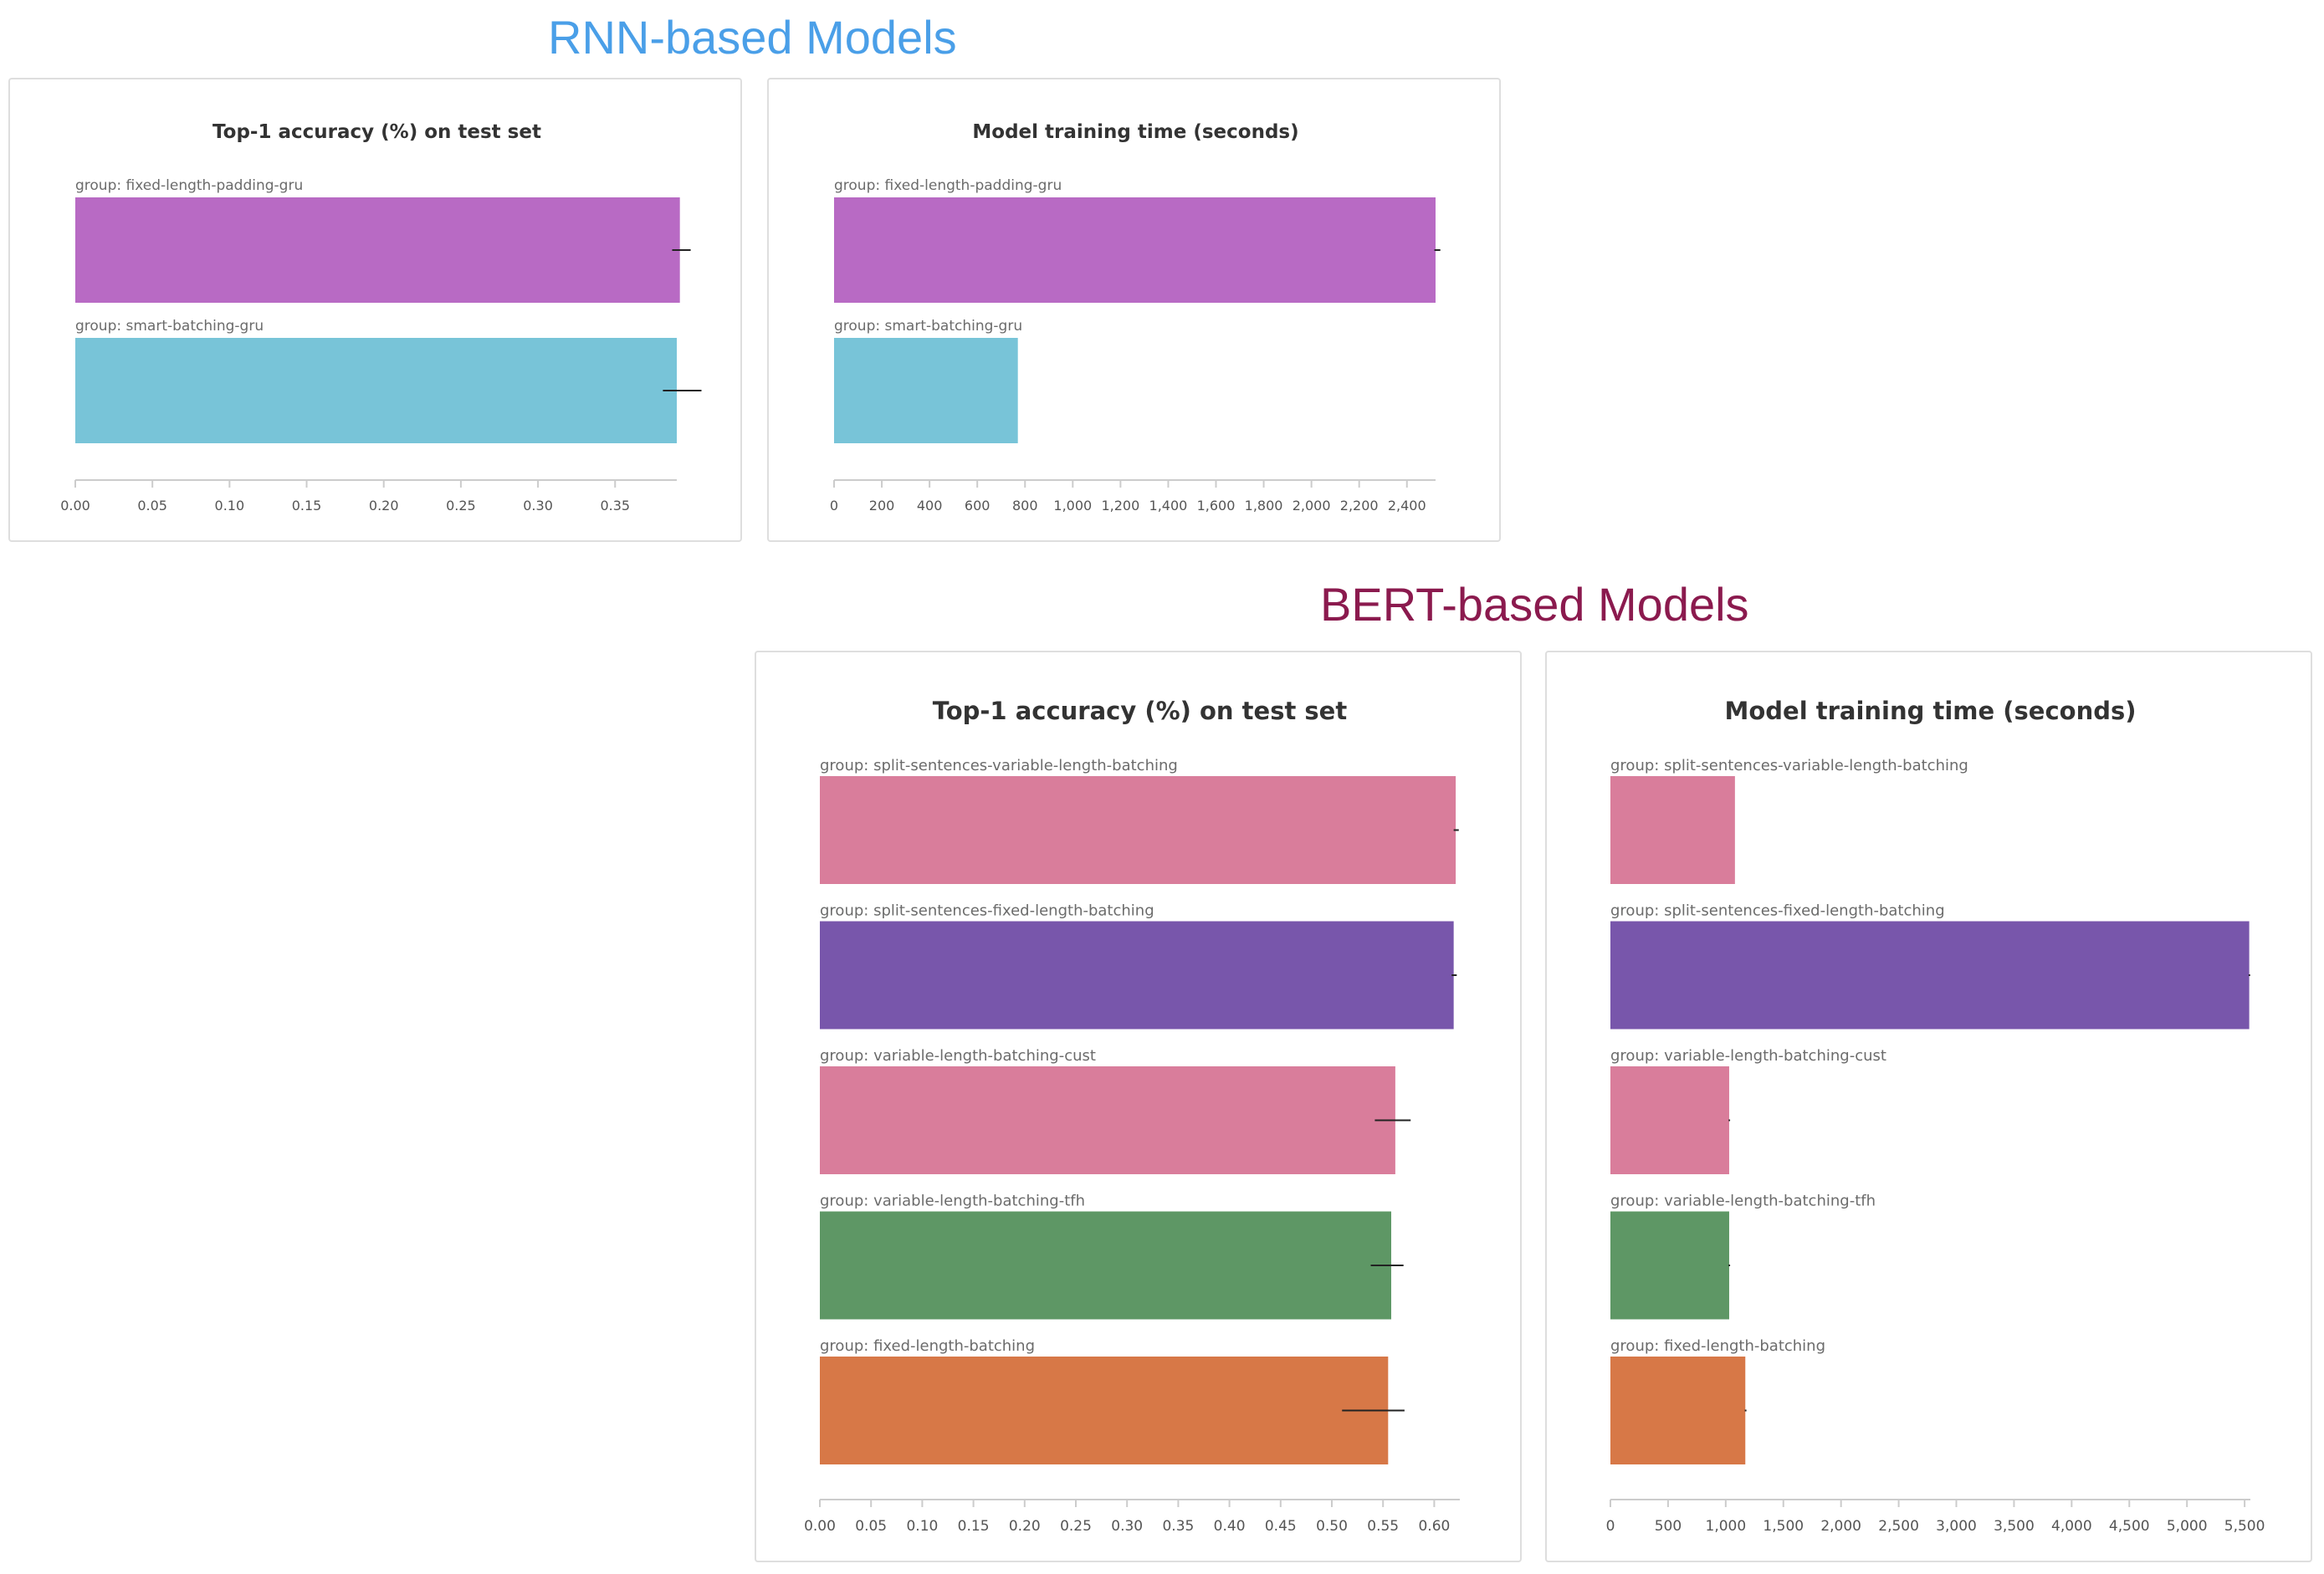  I want to click on x-axis-tick-label: 0.60, so click(1434, 1526).